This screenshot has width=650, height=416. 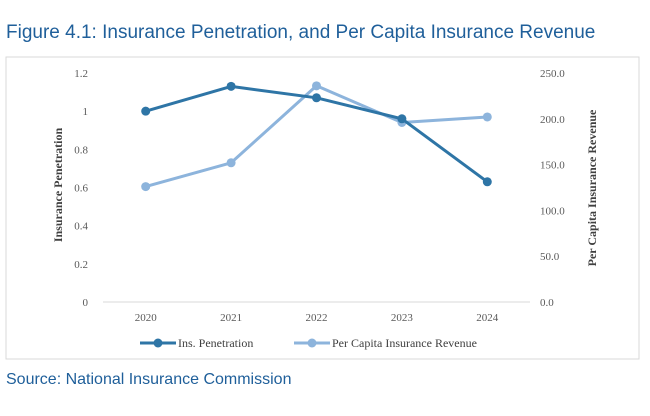 What do you see at coordinates (215, 343) in the screenshot?
I see `ins-penetration-legend-label: Ins. Penetration` at bounding box center [215, 343].